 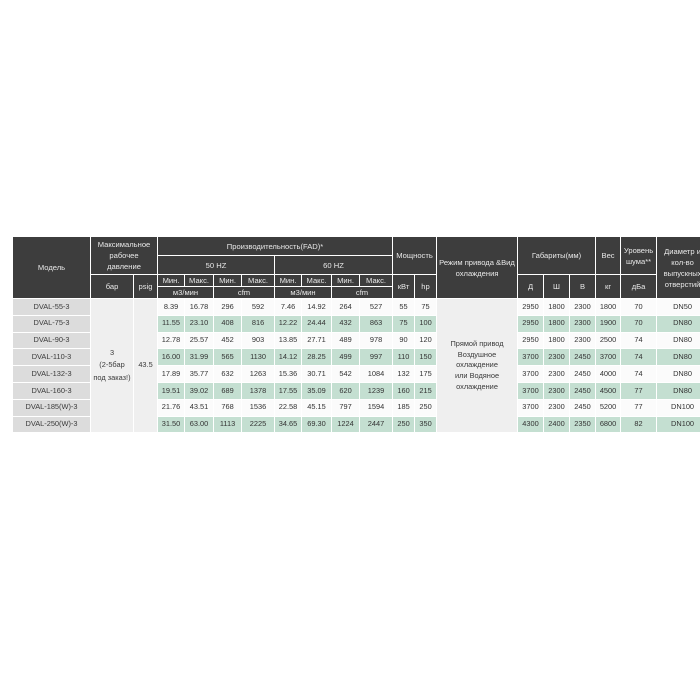 I want to click on cell-kw: 132, so click(x=404, y=374).